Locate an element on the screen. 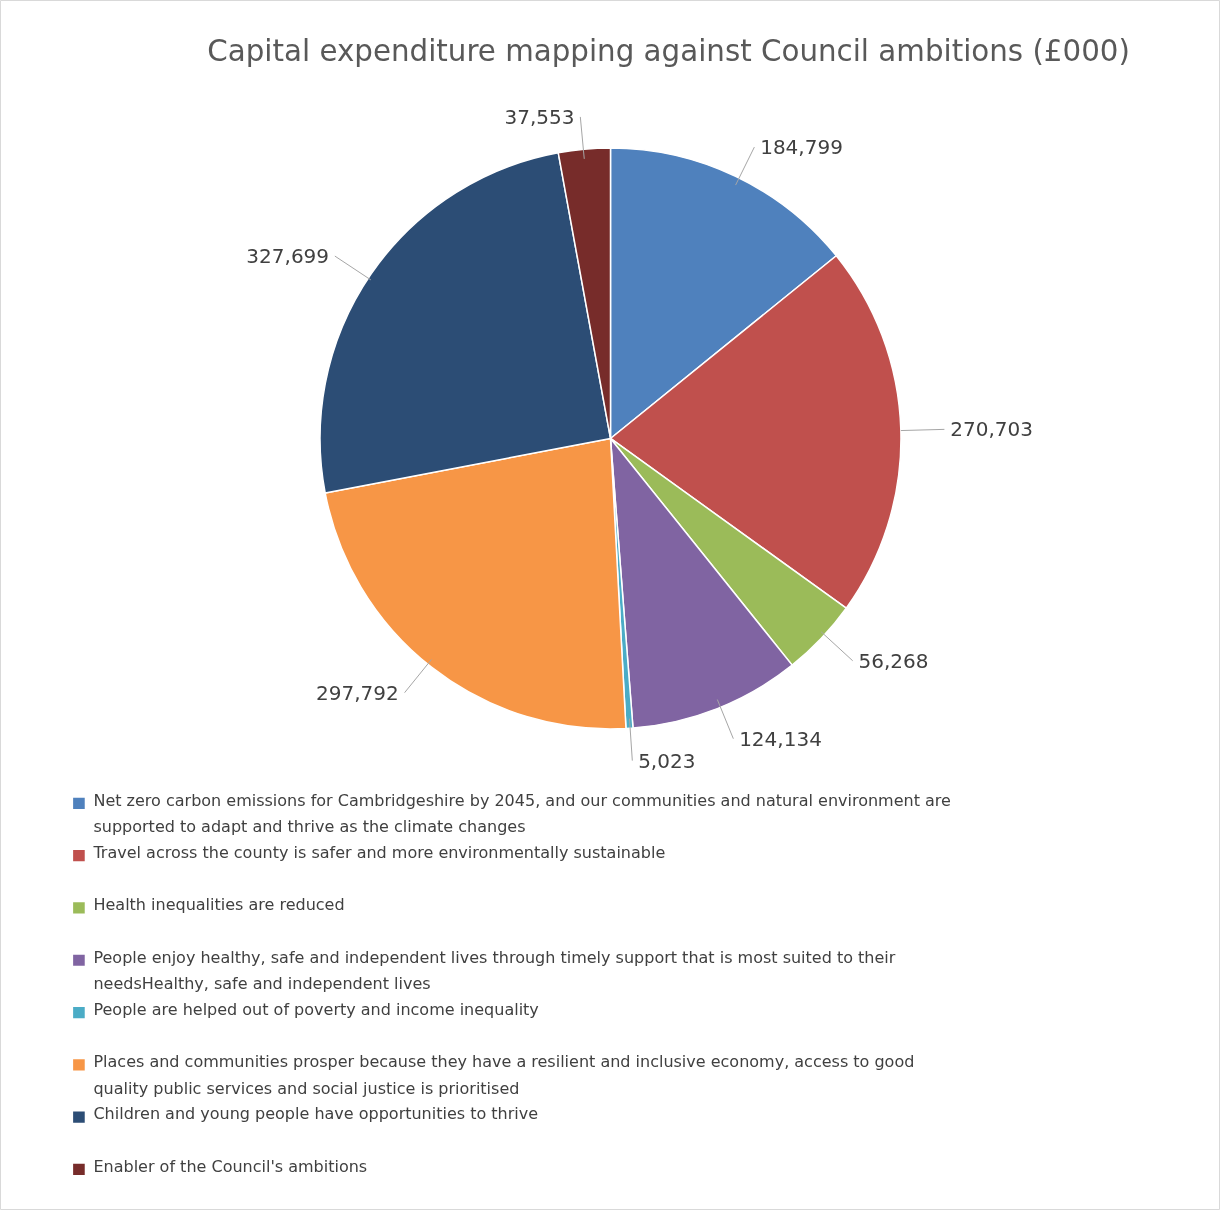 The height and width of the screenshot is (1227, 1231). data-label: 56,268 is located at coordinates (893, 660).